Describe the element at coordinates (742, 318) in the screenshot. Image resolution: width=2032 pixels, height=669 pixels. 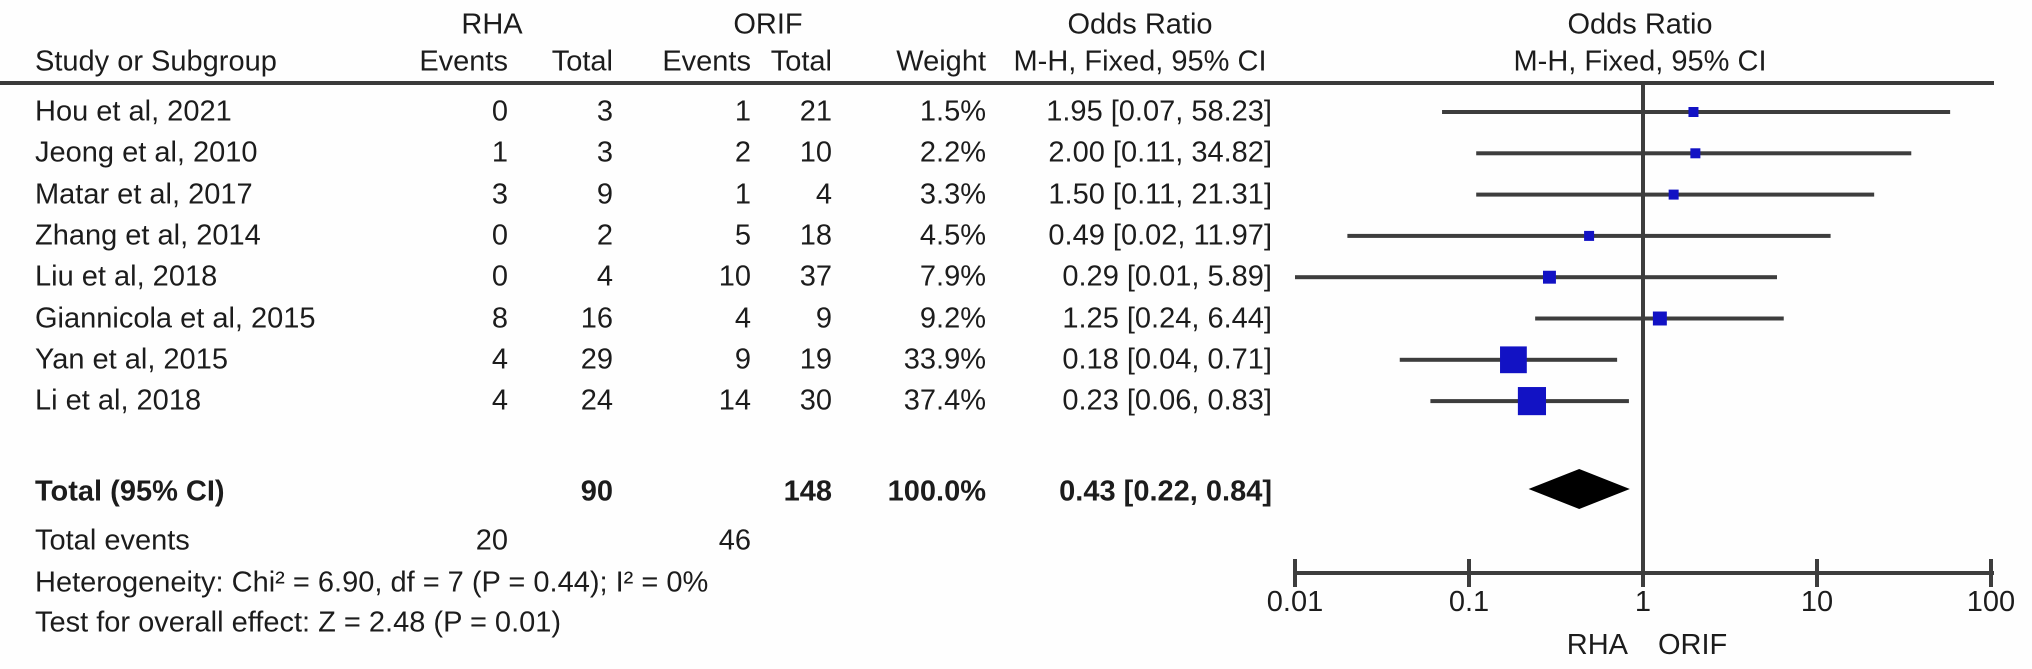
I see `orif-events-cell: 4` at that location.